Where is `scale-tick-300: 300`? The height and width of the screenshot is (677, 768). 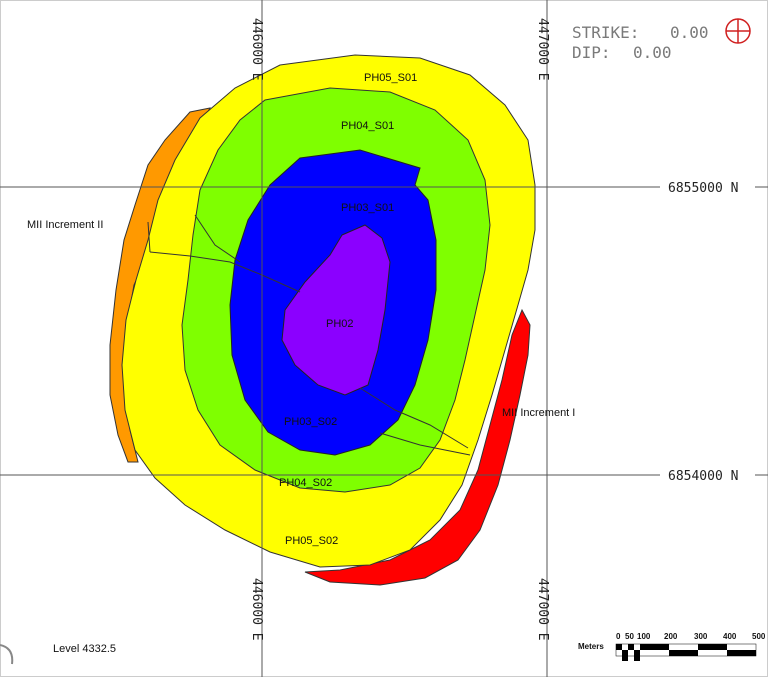
scale-tick-300: 300 is located at coordinates (701, 636).